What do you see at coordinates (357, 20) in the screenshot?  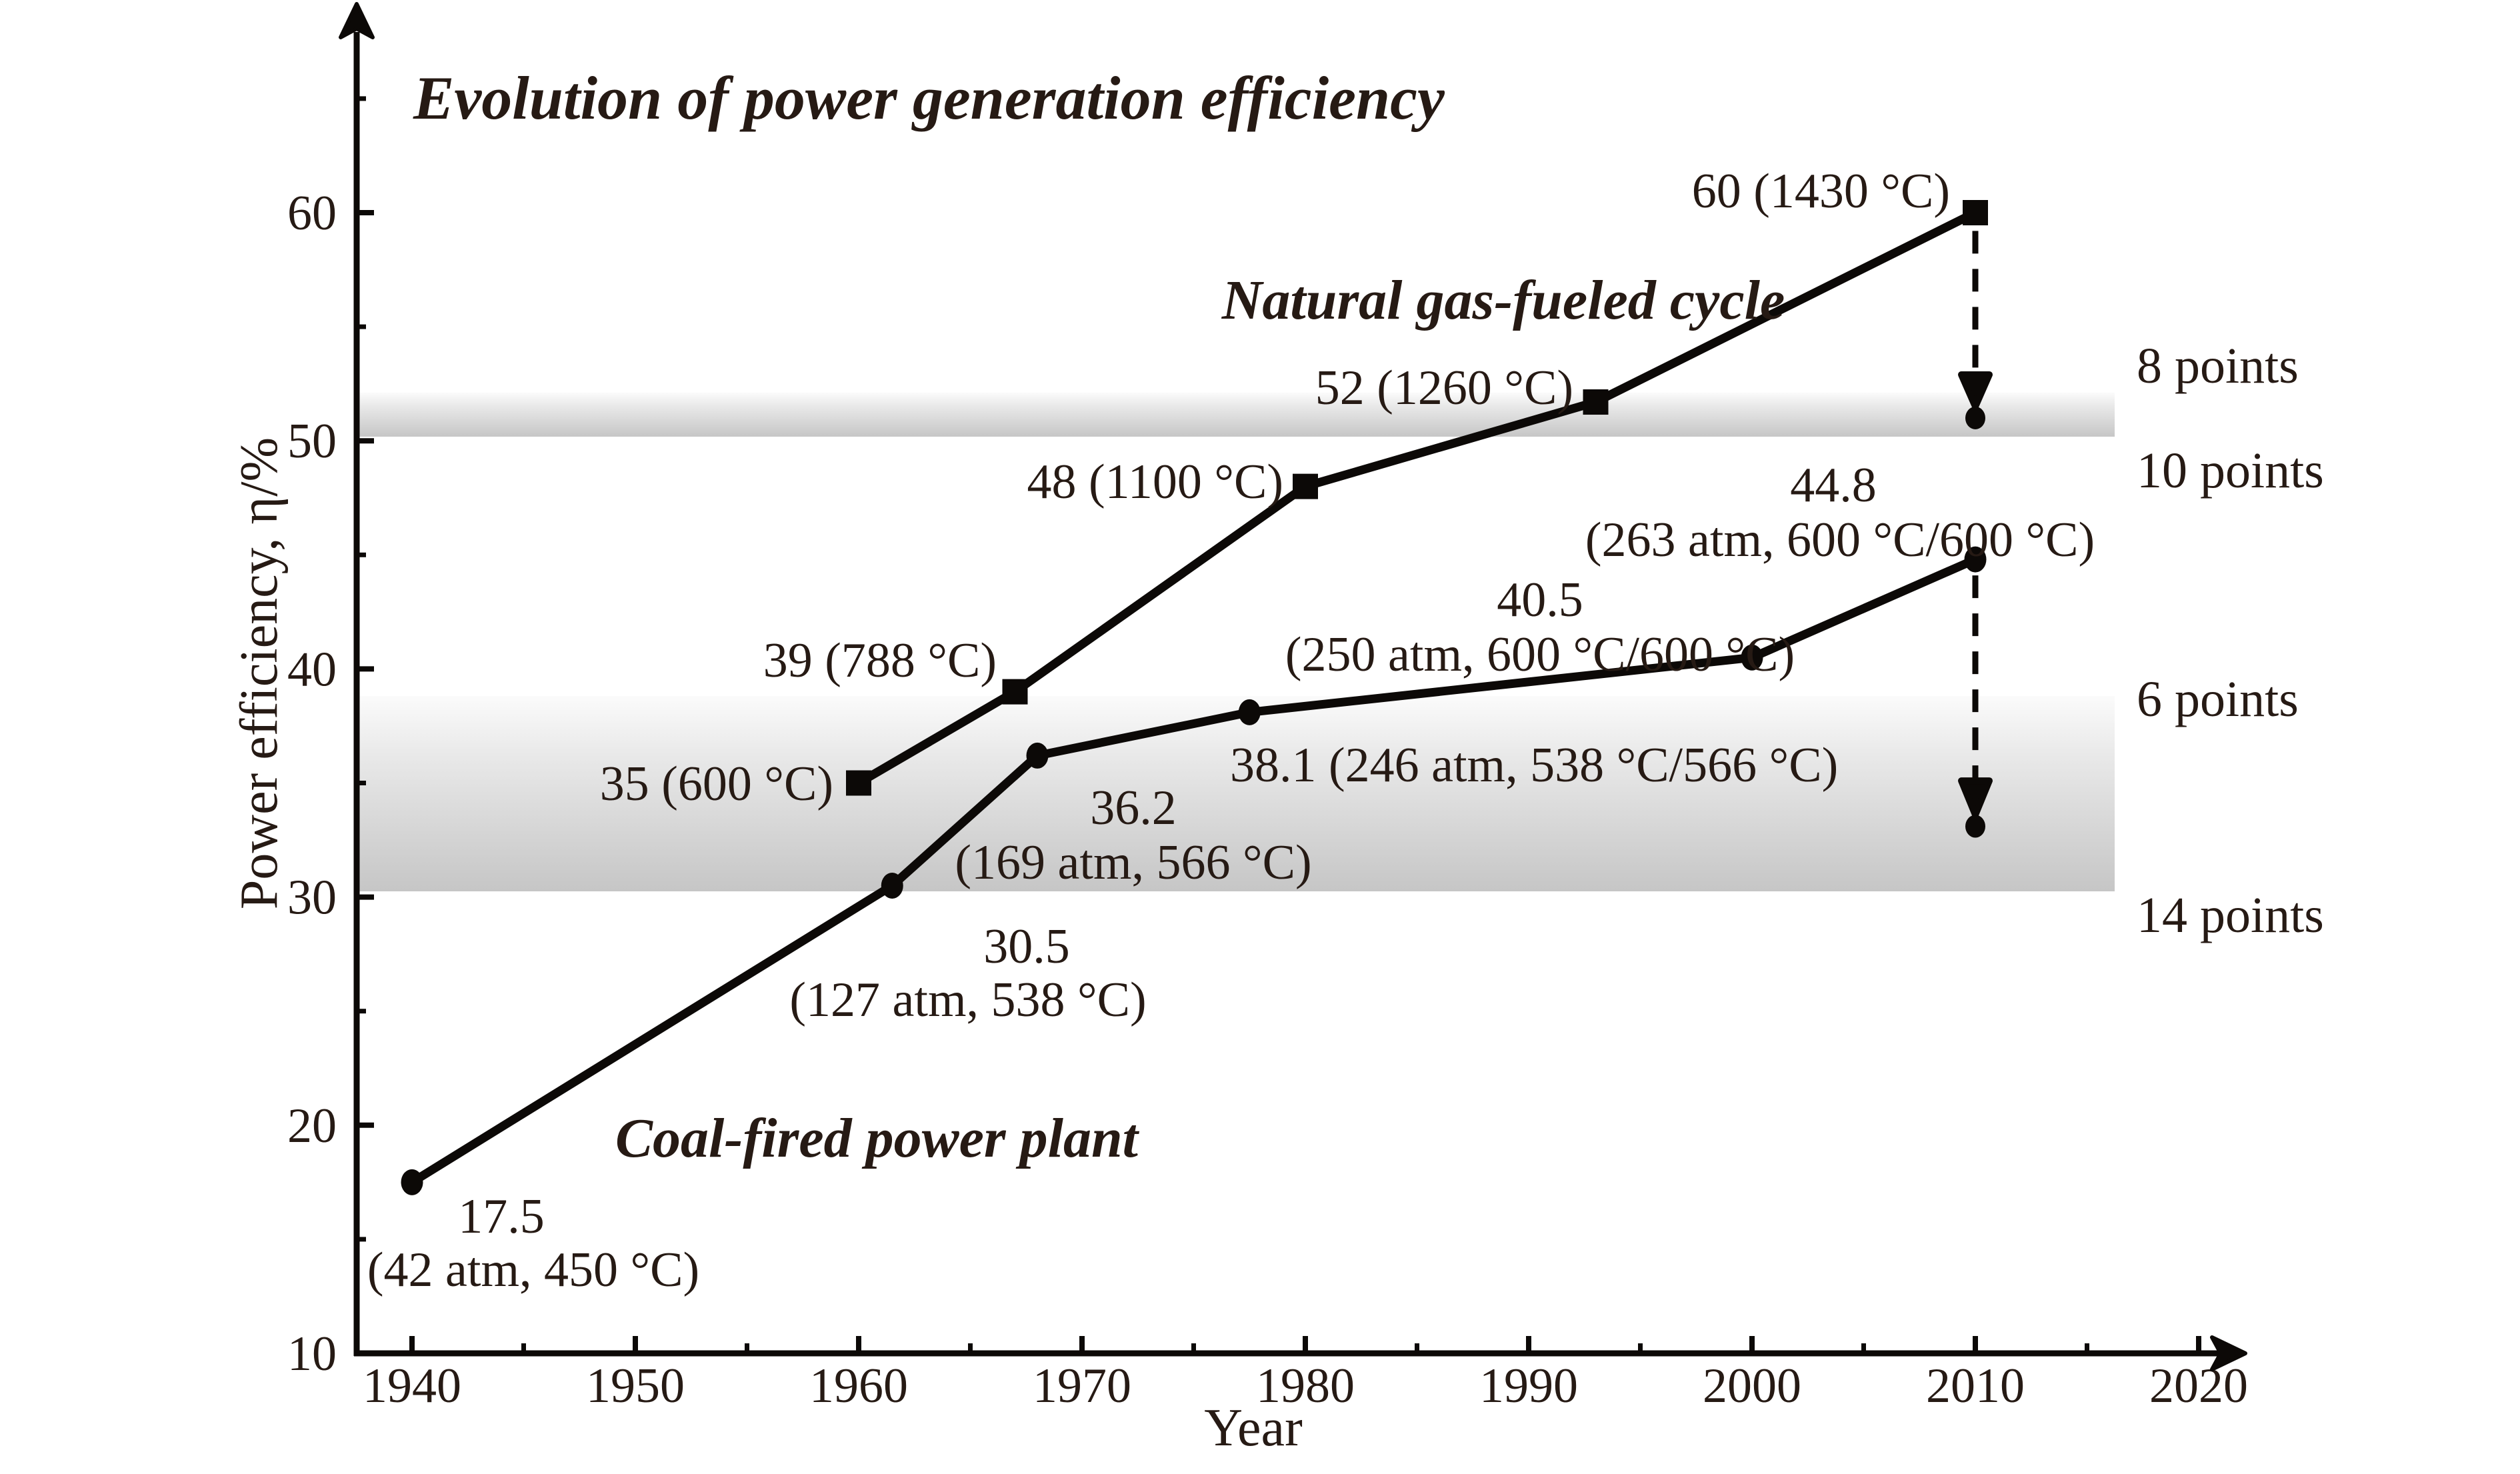 I see `y-axis-arrowhead-icon` at bounding box center [357, 20].